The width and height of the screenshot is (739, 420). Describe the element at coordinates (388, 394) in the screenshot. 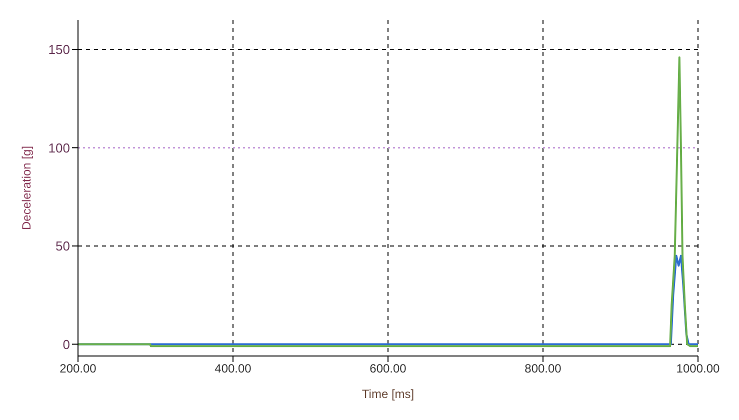

I see `x-axis-title: Time [ms]` at that location.